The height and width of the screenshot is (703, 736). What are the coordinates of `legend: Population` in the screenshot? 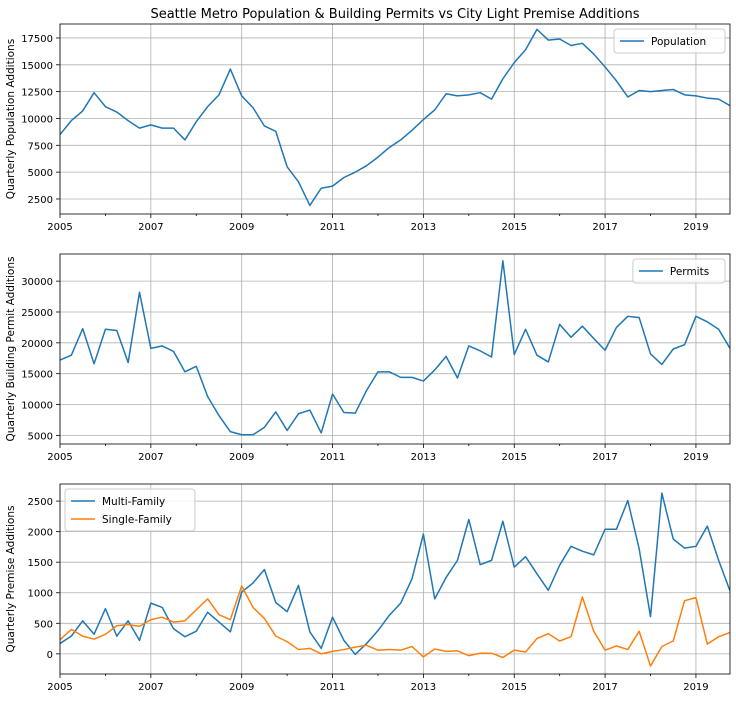 It's located at (669, 41).